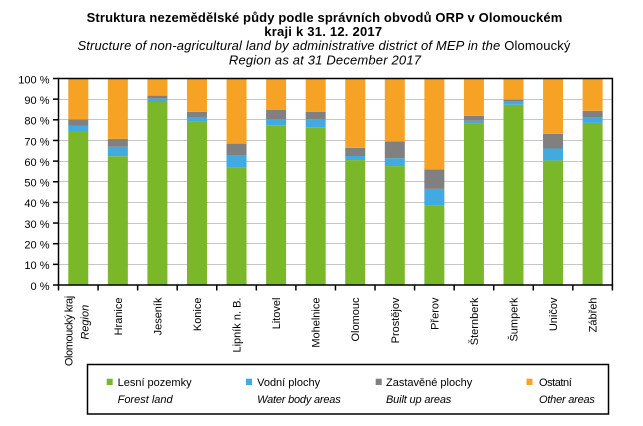 The width and height of the screenshot is (643, 426). I want to click on svg-text: Přerov, so click(435, 313).